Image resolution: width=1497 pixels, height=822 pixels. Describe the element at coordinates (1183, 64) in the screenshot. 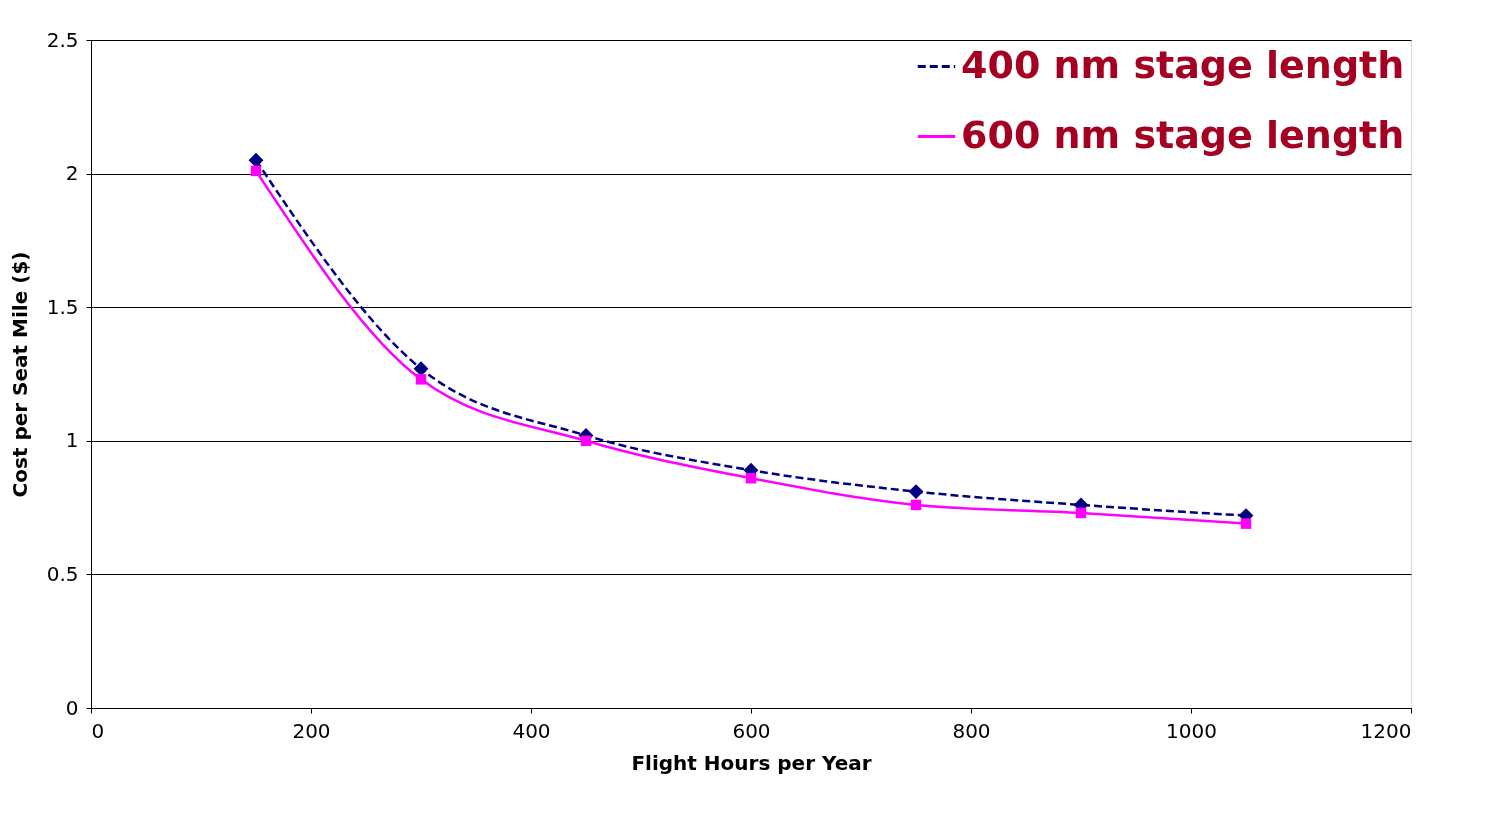

I see `legend-label: 400 nm stage length` at that location.